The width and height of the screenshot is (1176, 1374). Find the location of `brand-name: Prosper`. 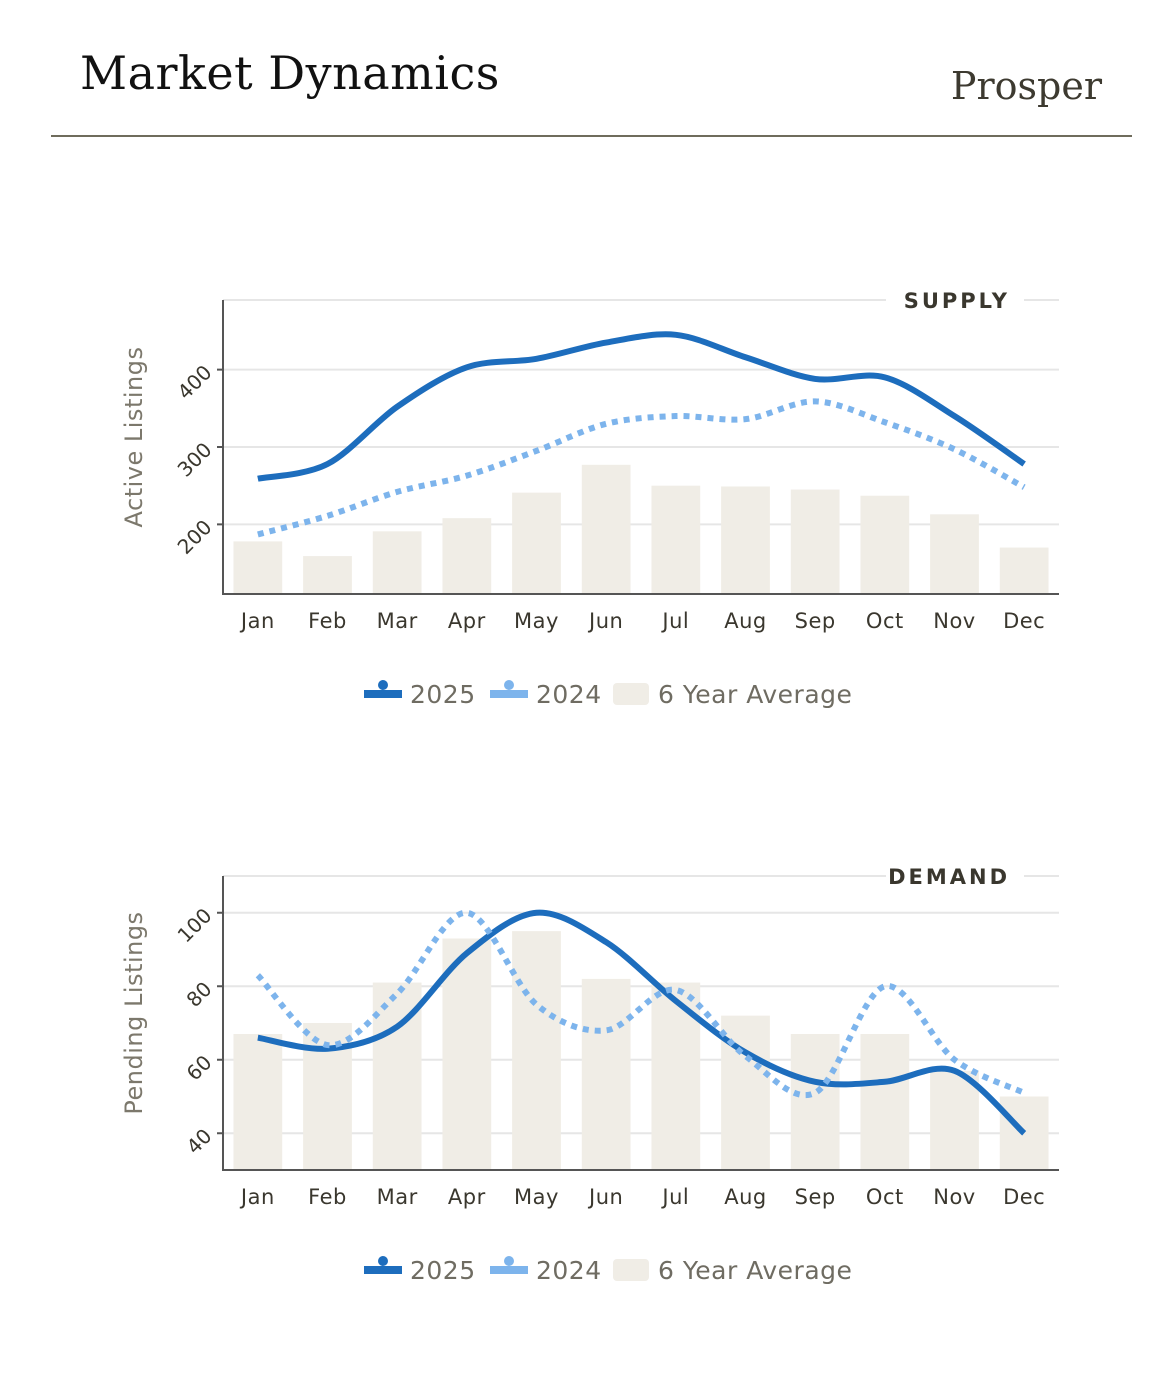

brand-name: Prosper is located at coordinates (1026, 86).